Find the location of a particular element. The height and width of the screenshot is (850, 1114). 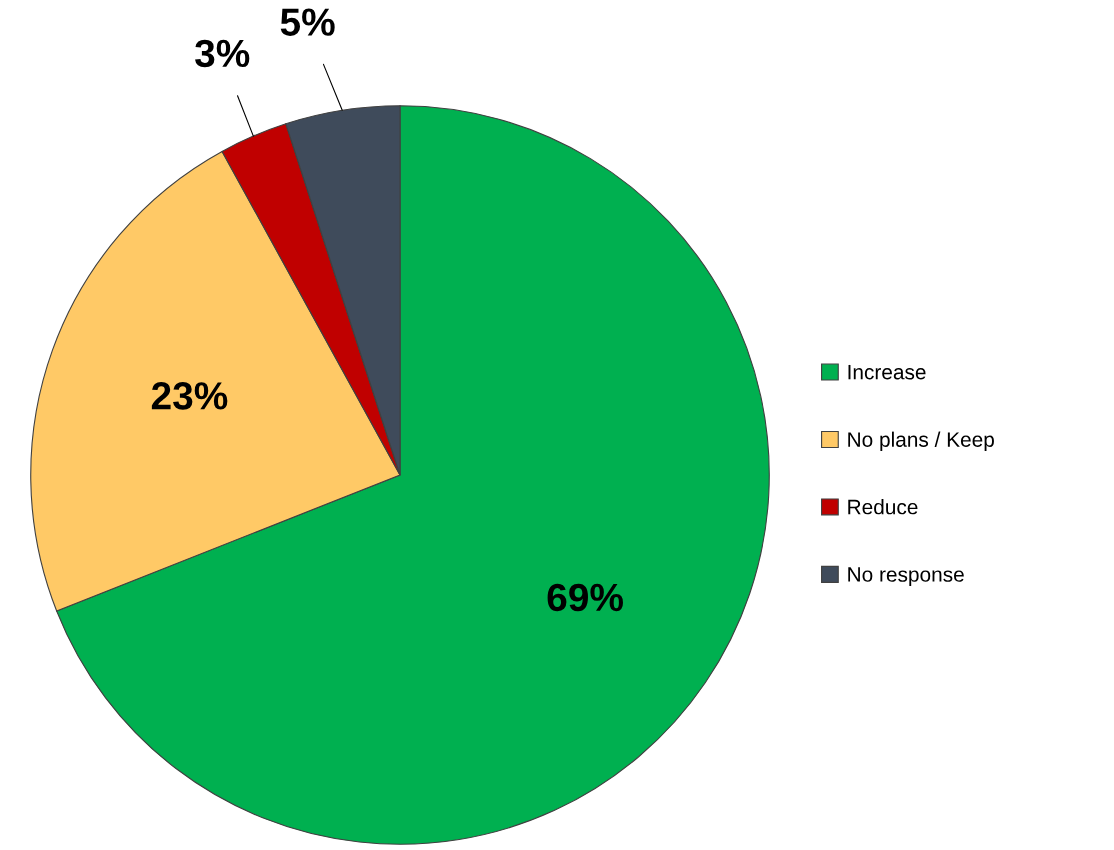

data-label: 23% is located at coordinates (189, 396).